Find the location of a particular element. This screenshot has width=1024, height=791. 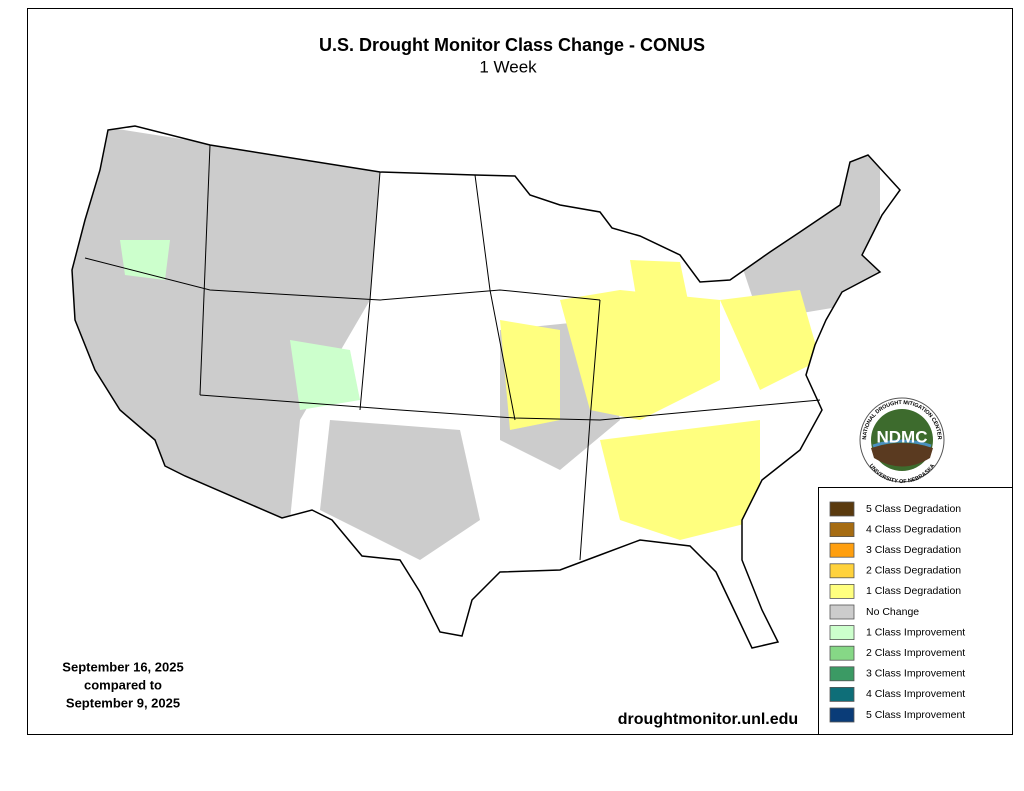

legend-label: 3 Class Degradation is located at coordinates (913, 550).